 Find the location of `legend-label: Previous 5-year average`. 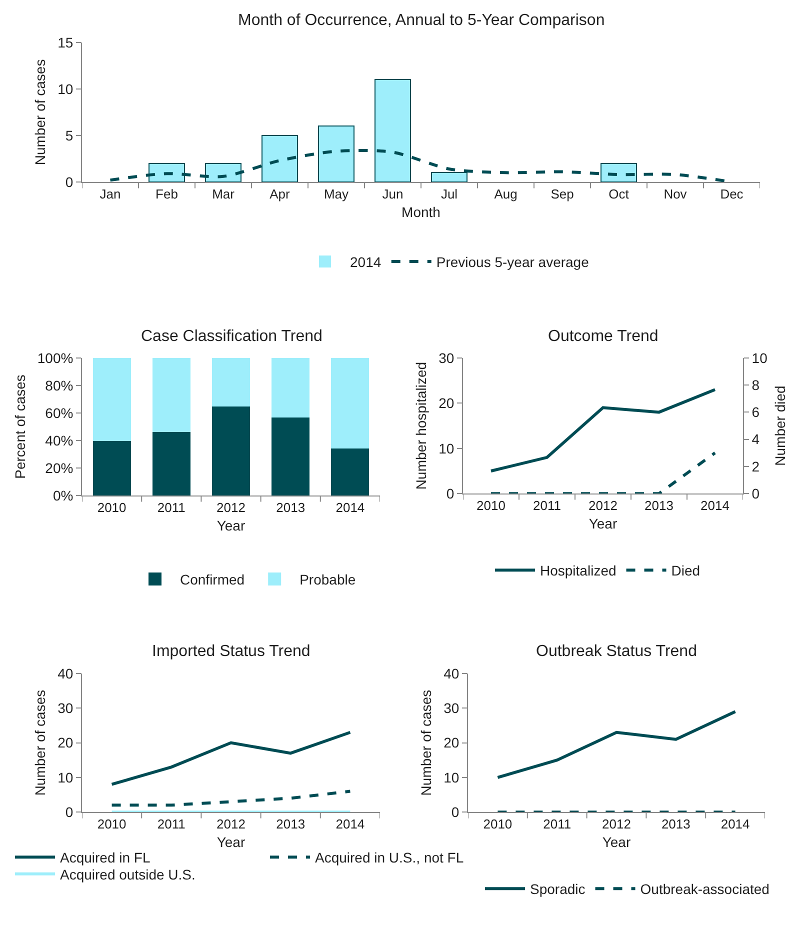

legend-label: Previous 5-year average is located at coordinates (513, 262).